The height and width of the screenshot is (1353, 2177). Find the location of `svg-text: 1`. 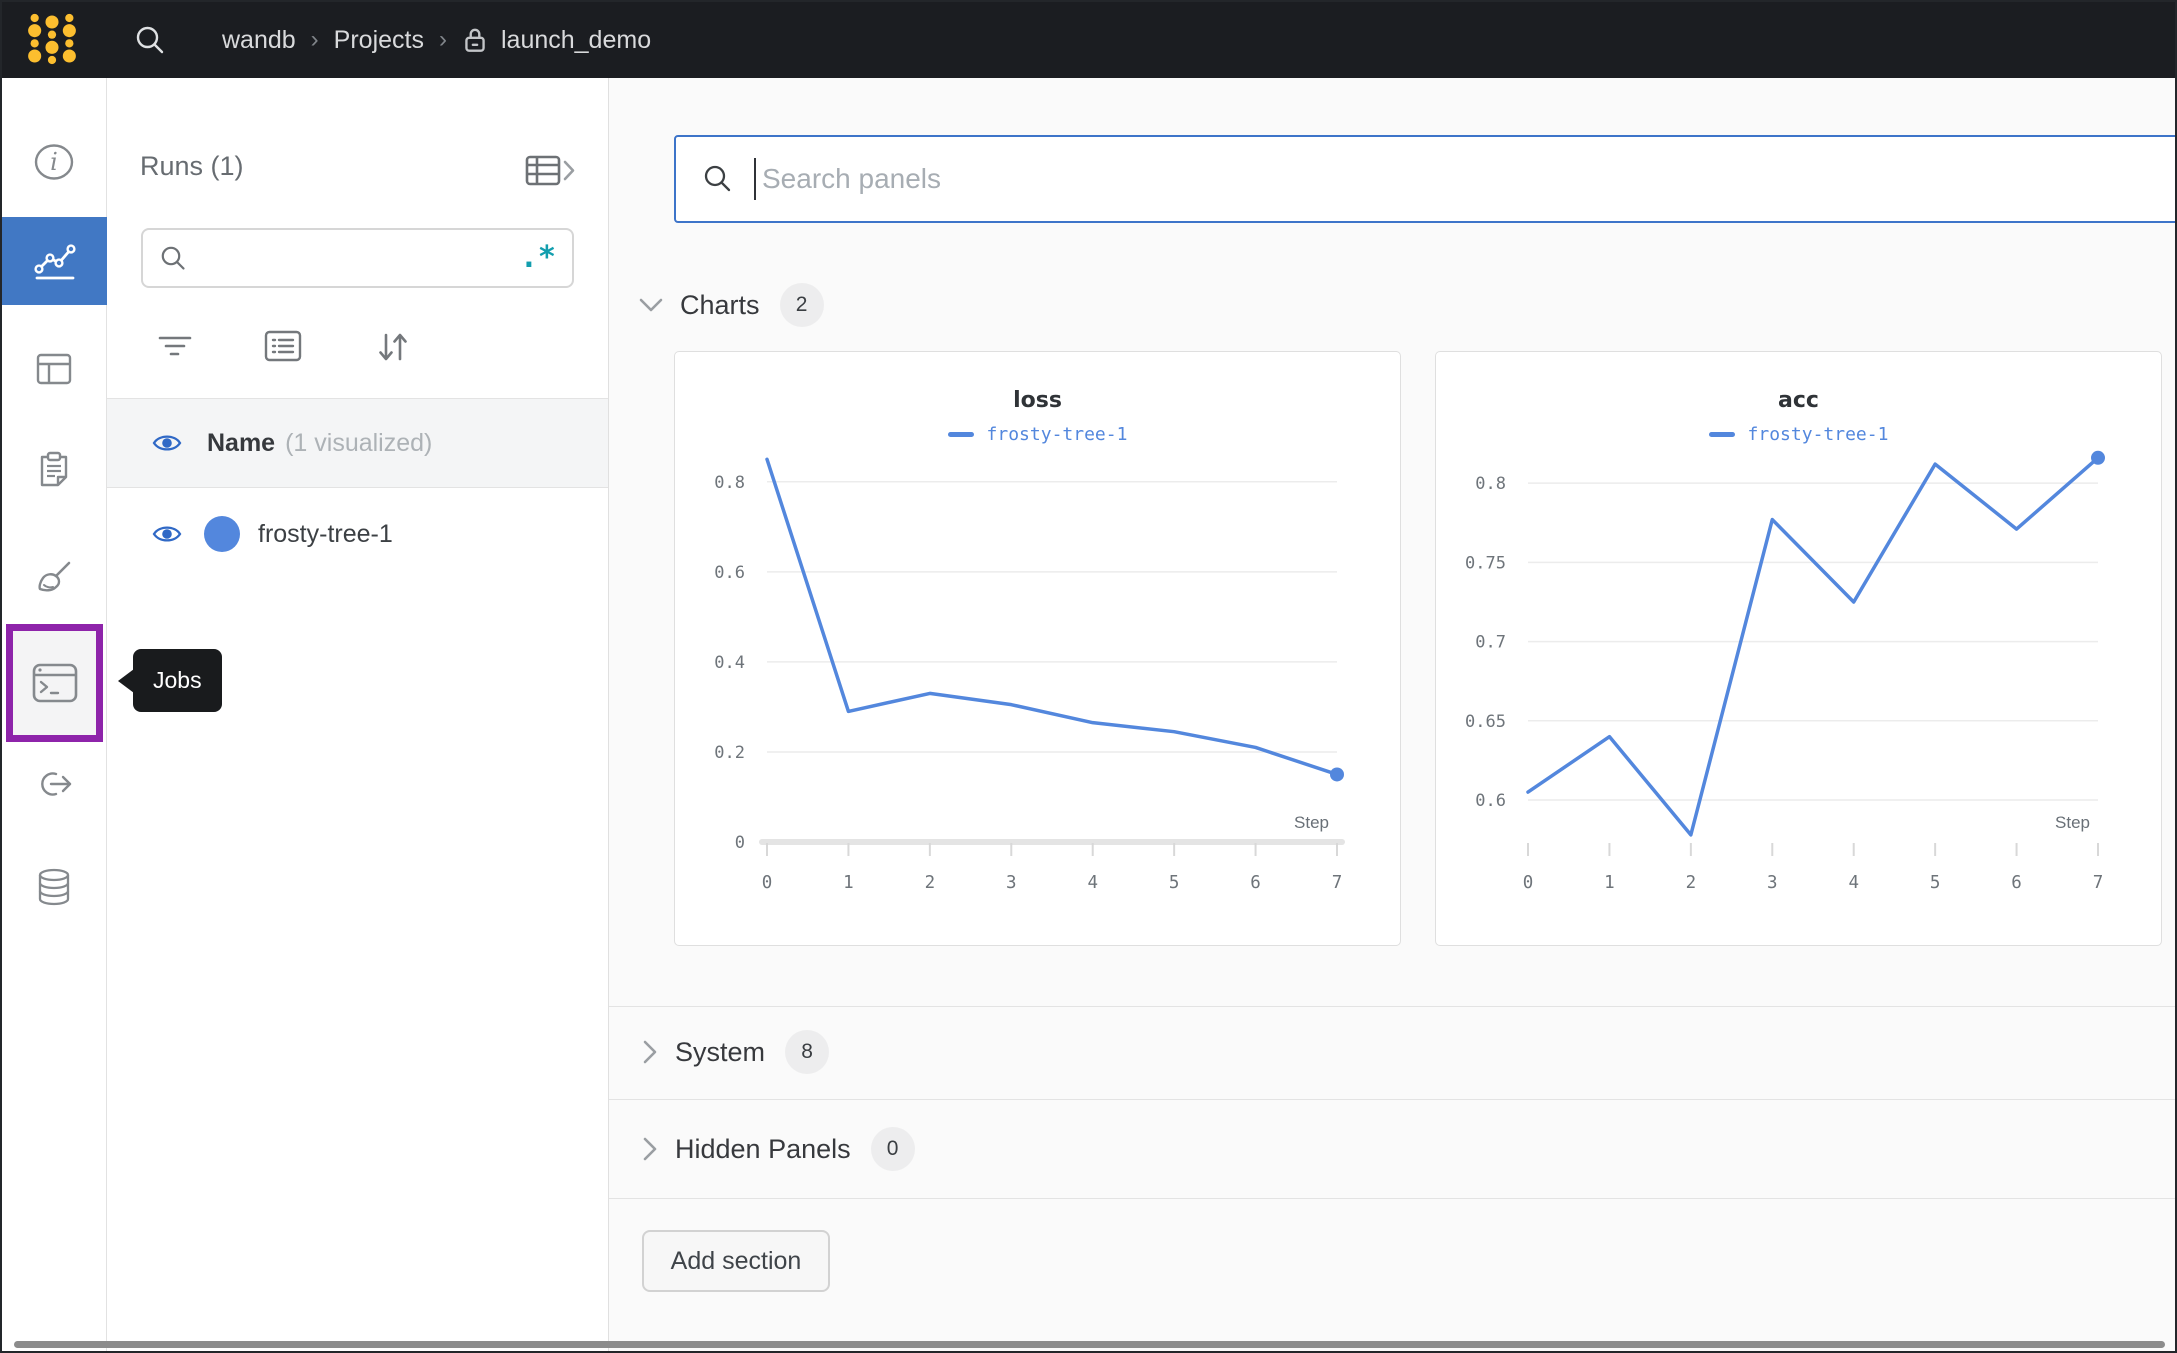

svg-text: 1 is located at coordinates (1609, 883).